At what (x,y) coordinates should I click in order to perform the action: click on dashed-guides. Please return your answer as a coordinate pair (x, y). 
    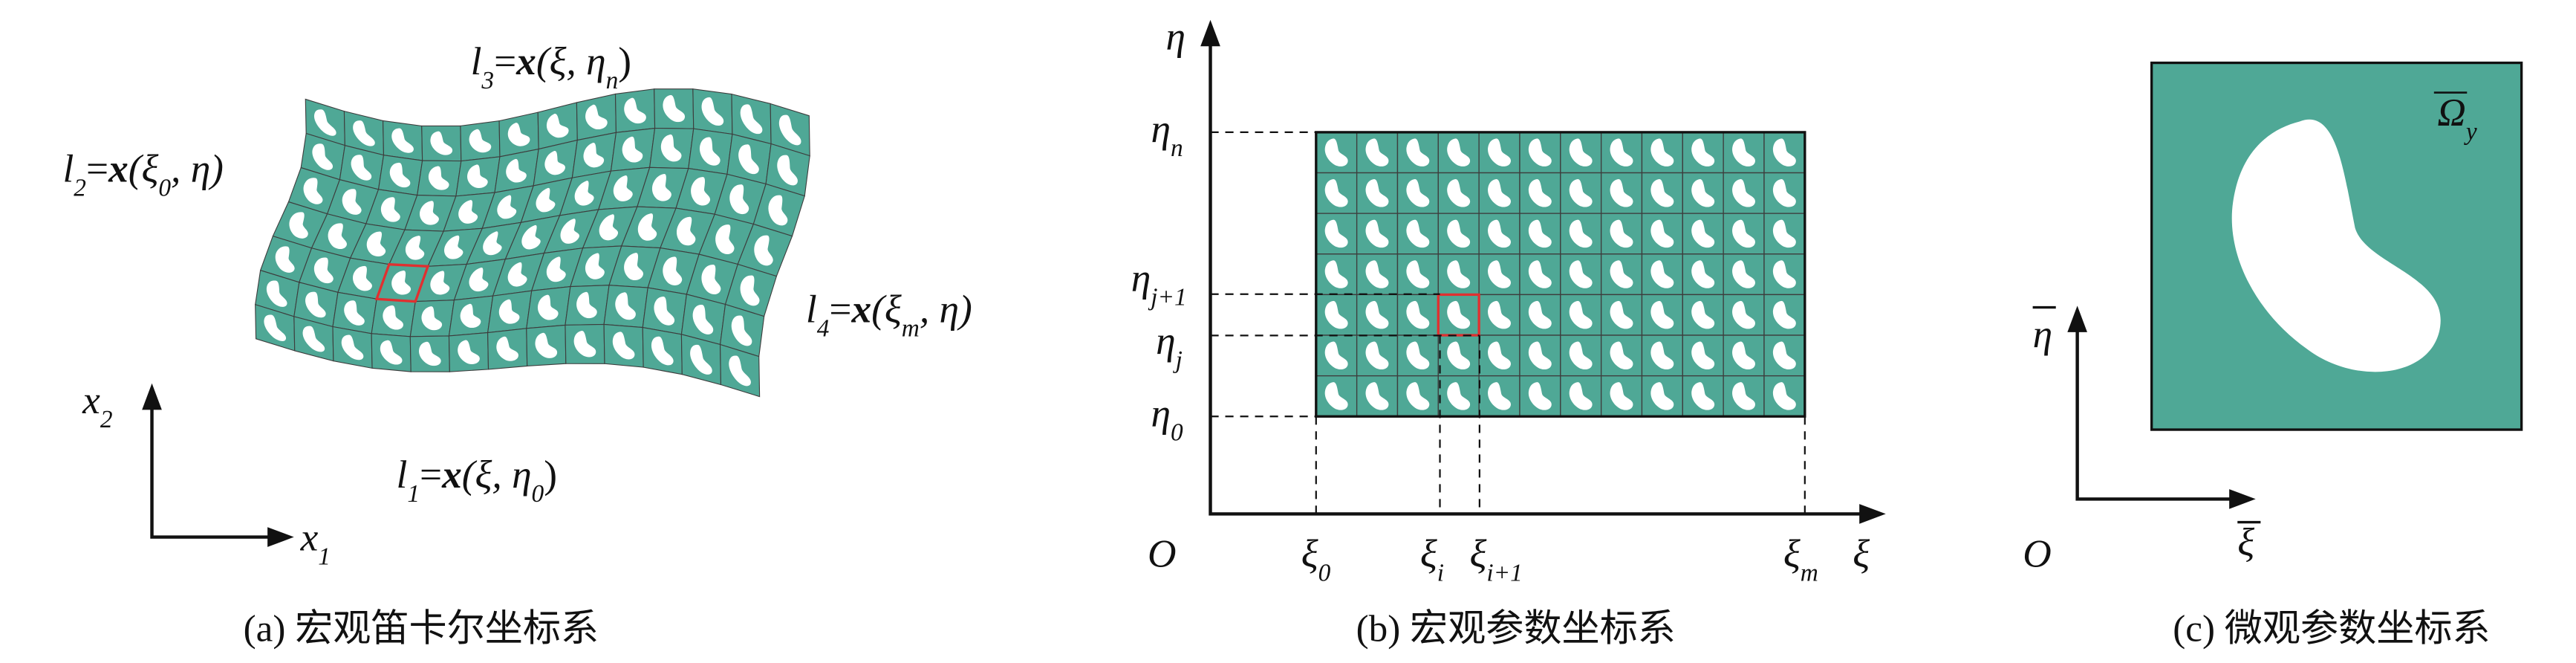
    Looking at the image, I should click on (1508, 322).